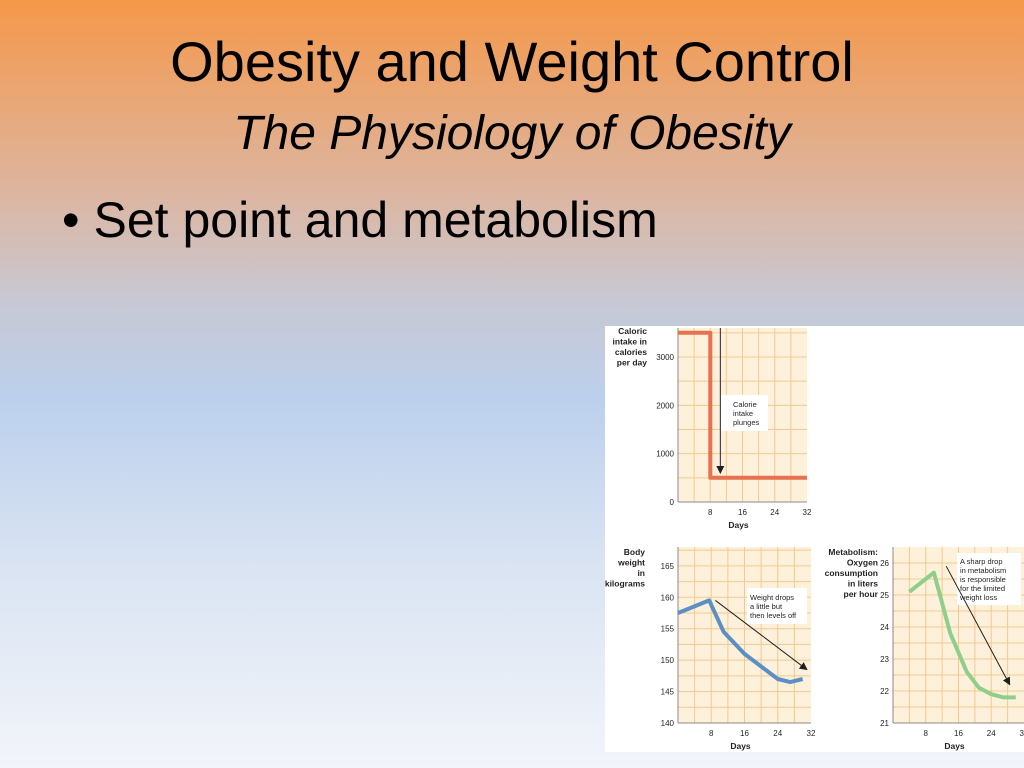 This screenshot has height=768, width=1024. What do you see at coordinates (853, 552) in the screenshot?
I see `metabolism-y-axis-label: Metabolism:` at bounding box center [853, 552].